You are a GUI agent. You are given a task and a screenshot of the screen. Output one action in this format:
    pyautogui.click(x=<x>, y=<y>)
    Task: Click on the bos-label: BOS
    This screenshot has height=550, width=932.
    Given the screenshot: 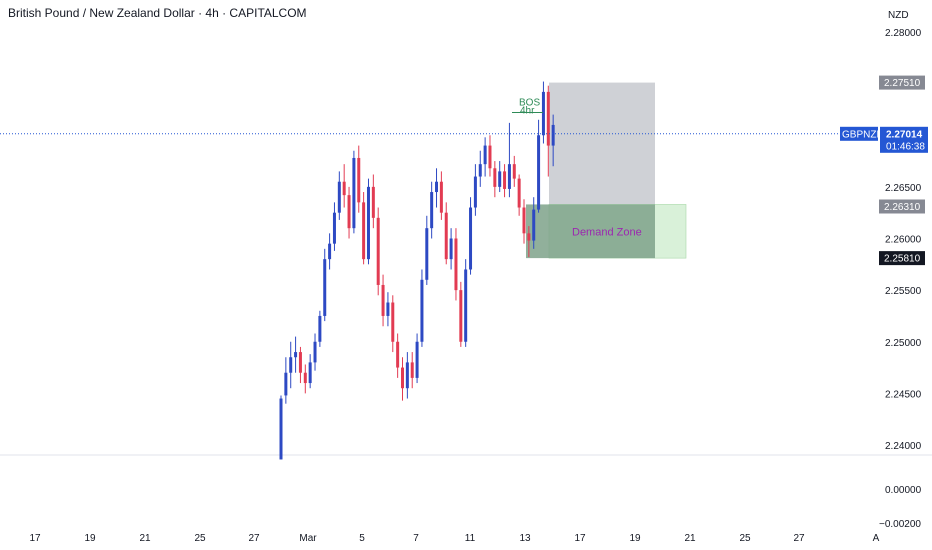 What is the action you would take?
    pyautogui.click(x=529, y=103)
    